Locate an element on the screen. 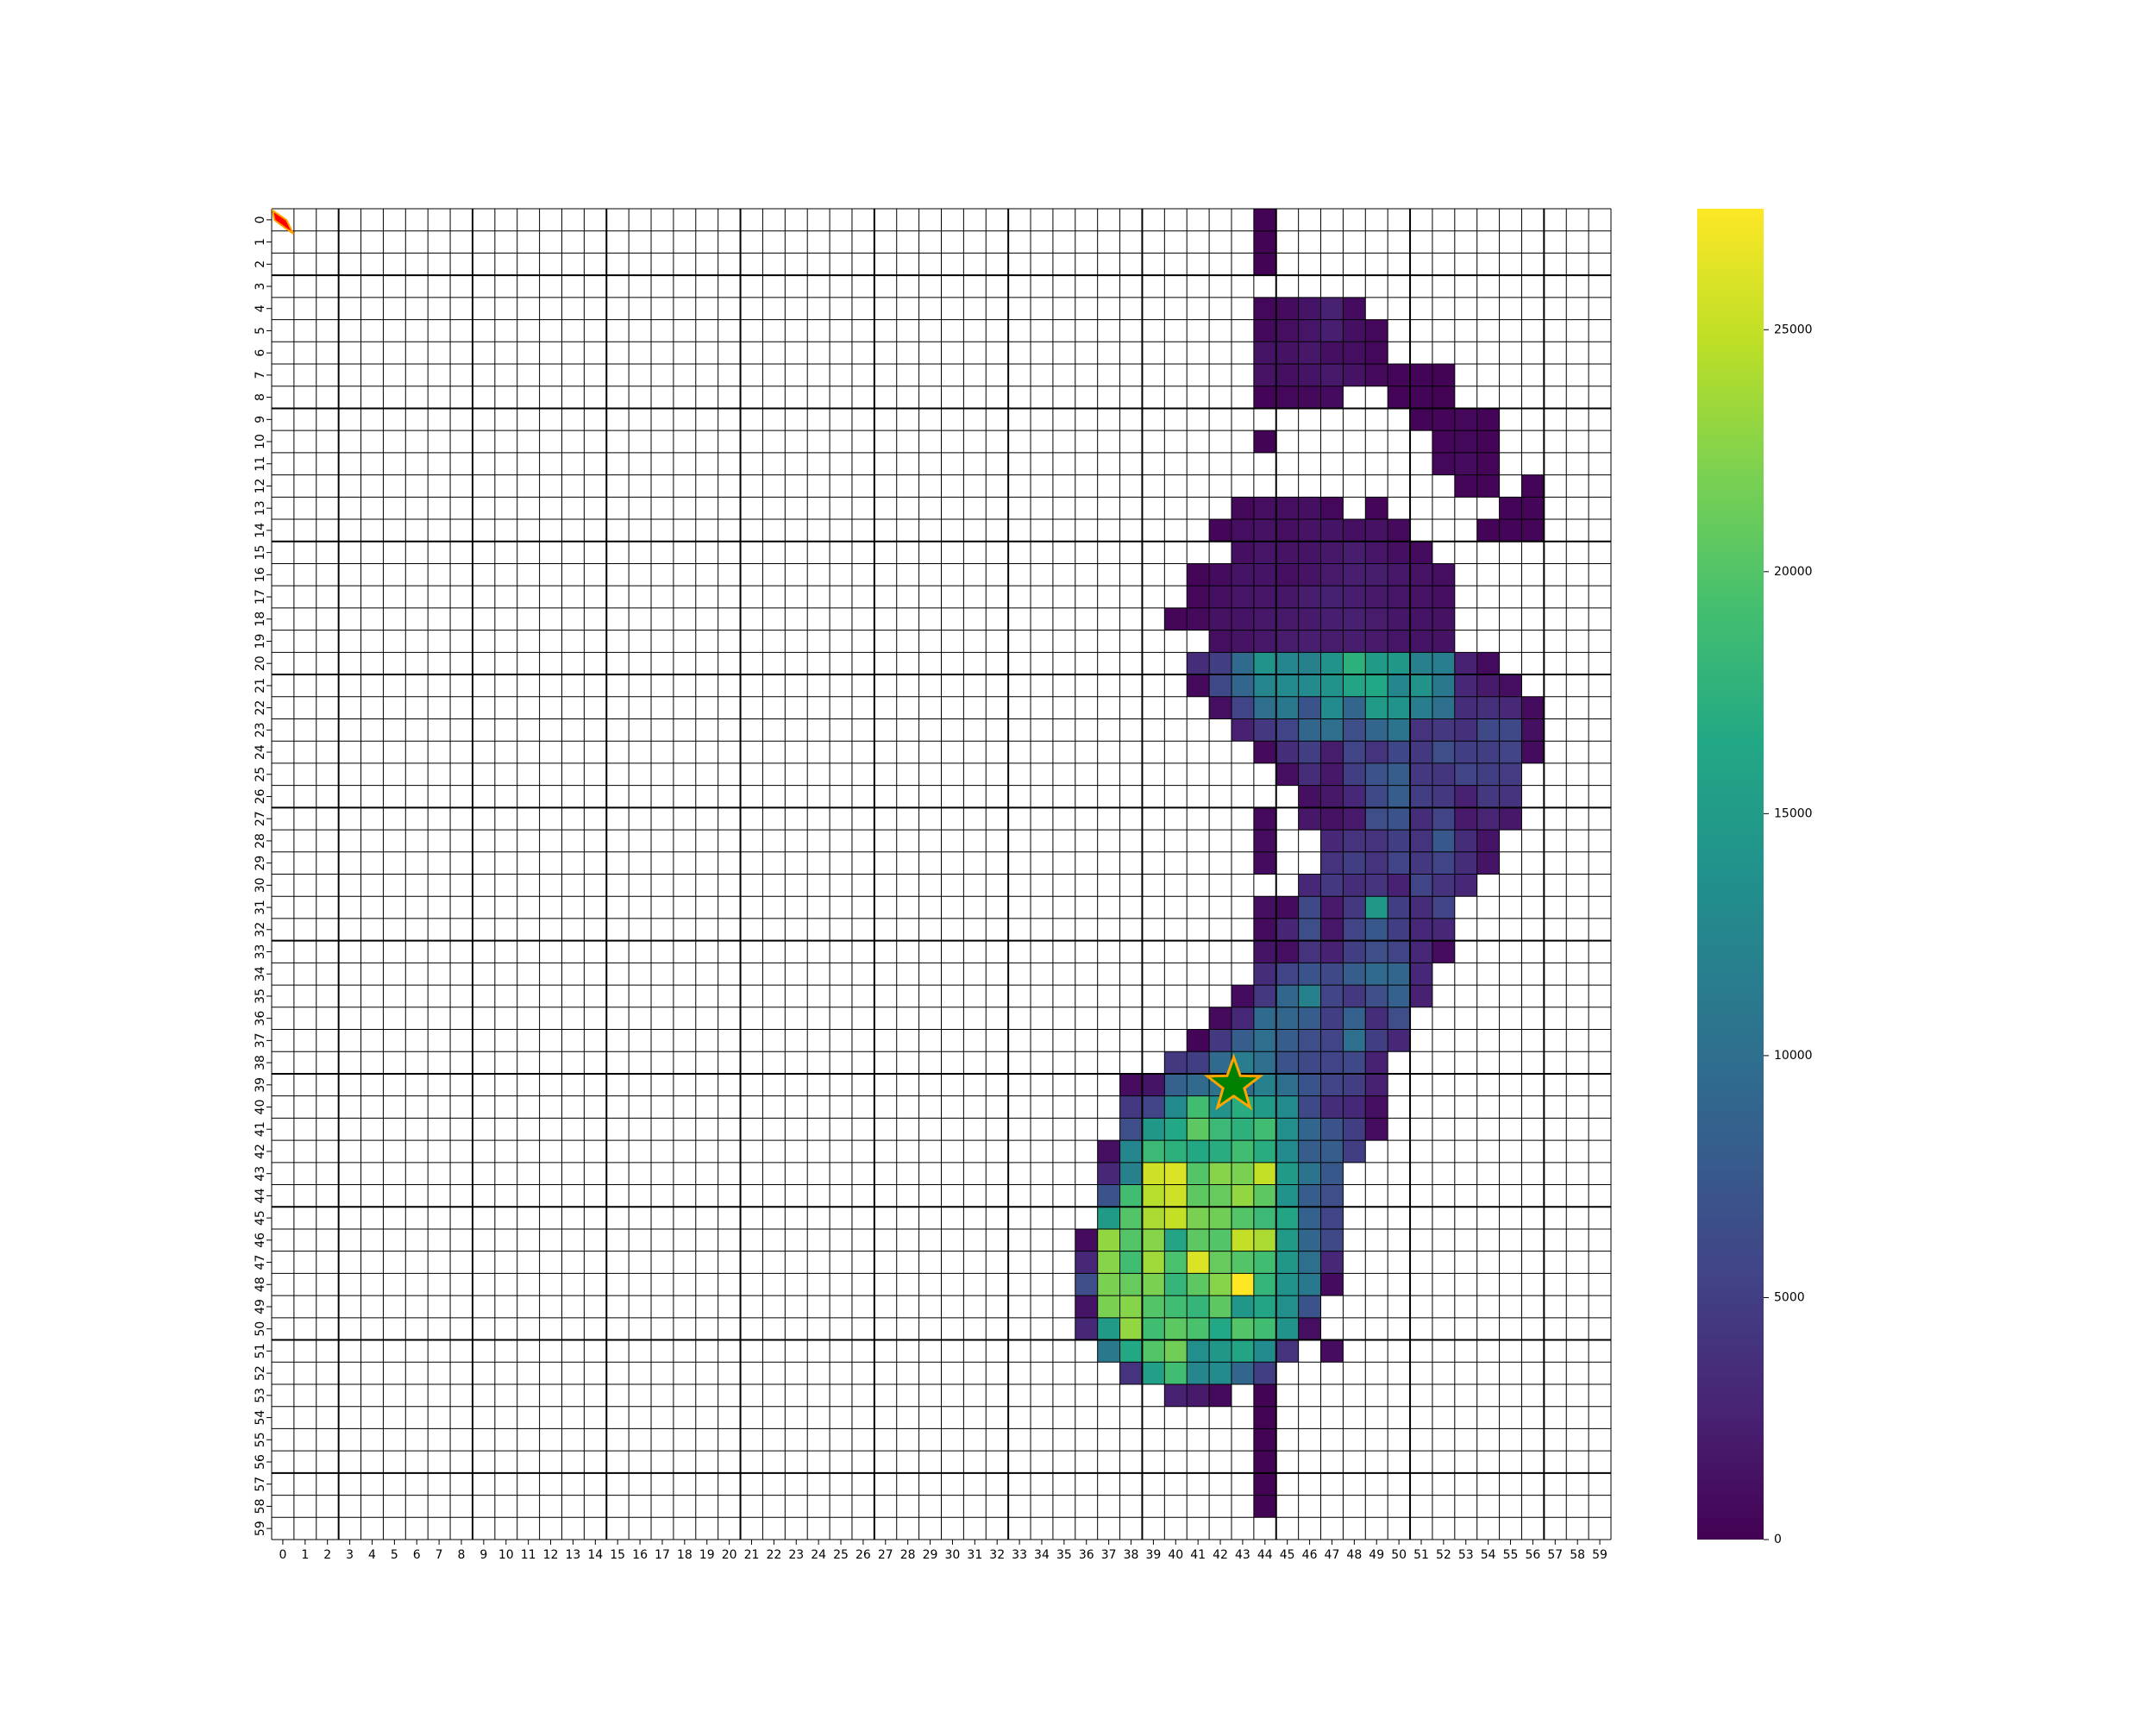 Image resolution: width=2156 pixels, height=1725 pixels. x-tick-label: 13 is located at coordinates (573, 1555).